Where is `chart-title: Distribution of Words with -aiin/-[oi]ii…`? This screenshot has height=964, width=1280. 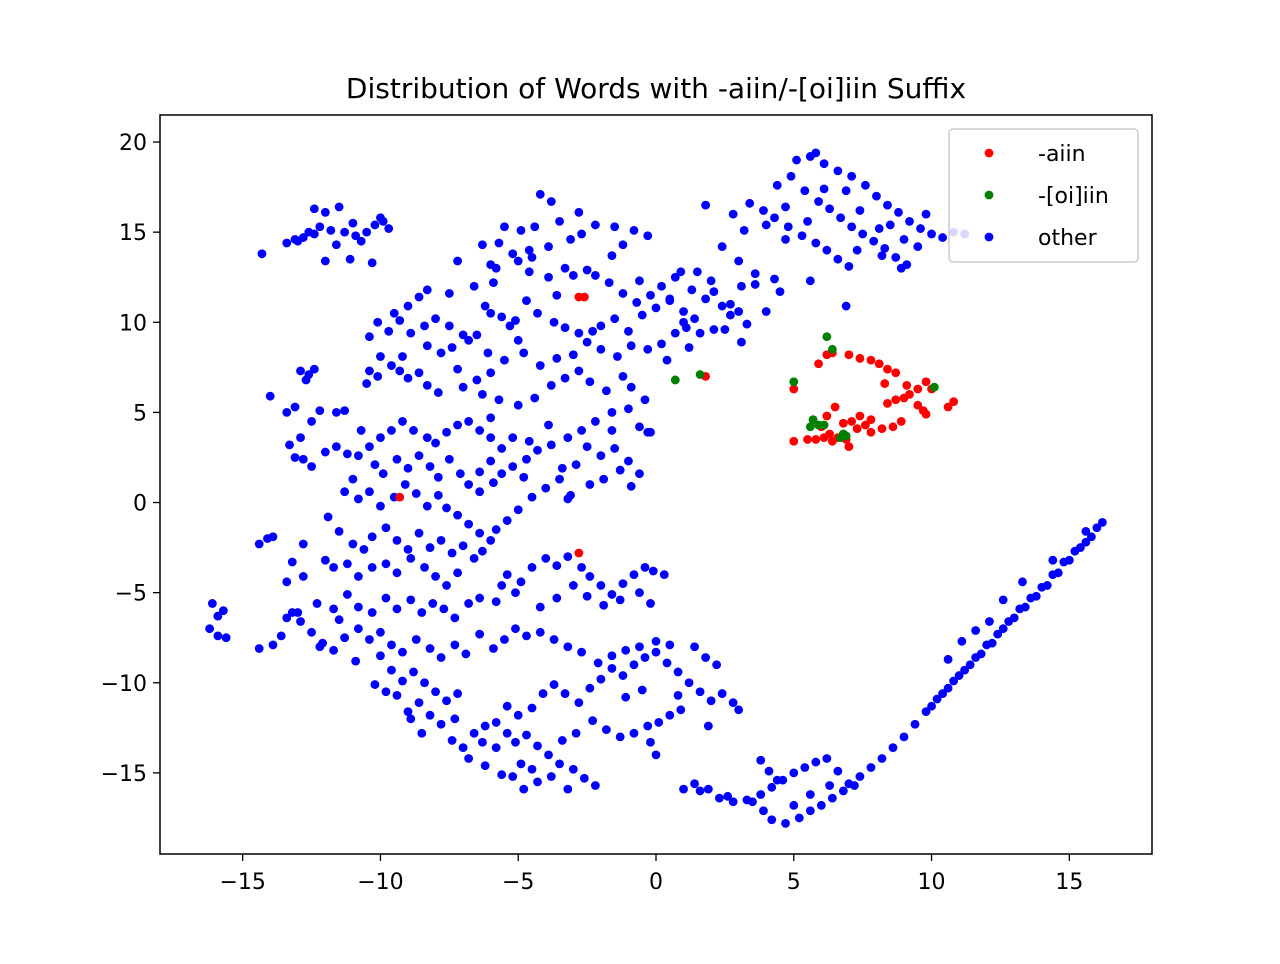 chart-title: Distribution of Words with -aiin/-[oi]ii… is located at coordinates (656, 88).